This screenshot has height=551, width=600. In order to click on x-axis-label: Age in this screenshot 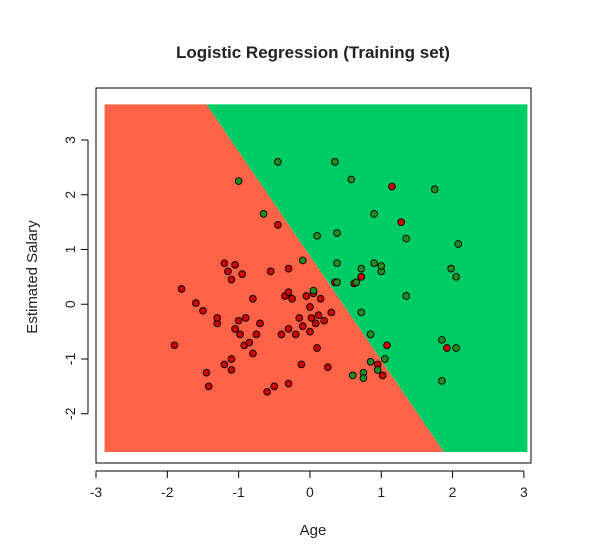, I will do `click(313, 530)`.